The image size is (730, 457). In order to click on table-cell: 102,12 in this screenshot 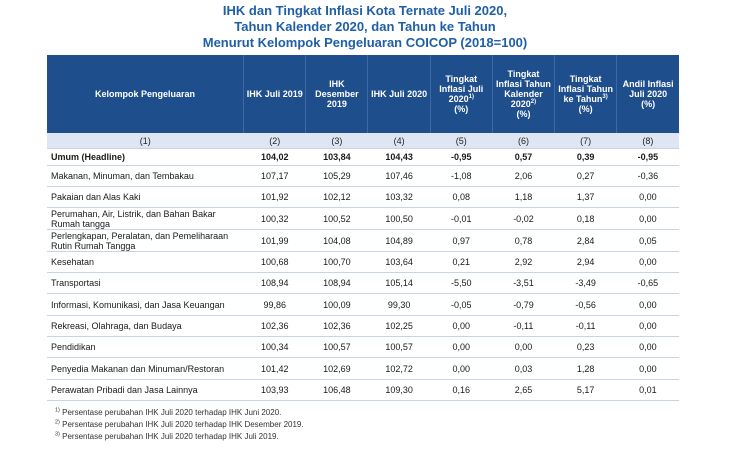, I will do `click(336, 197)`.